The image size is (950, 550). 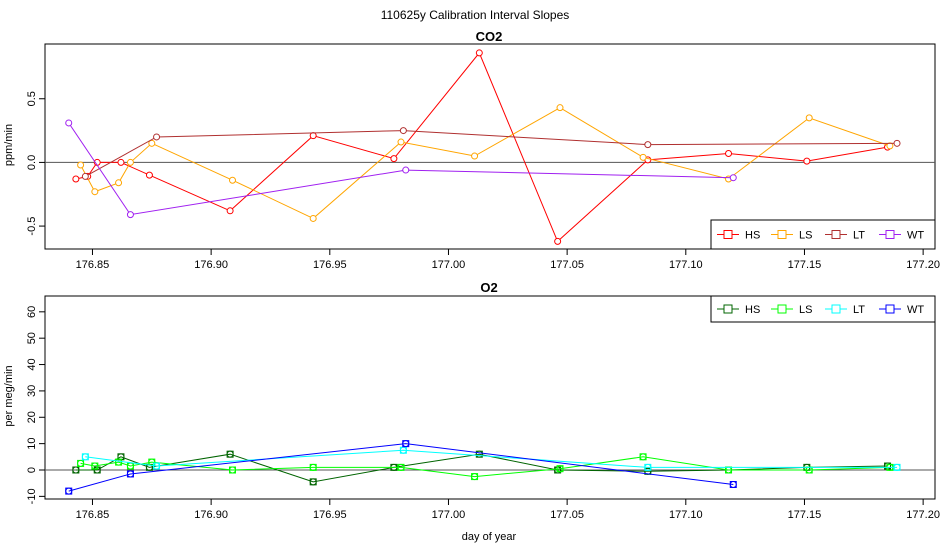 I want to click on series-hs, so click(x=482, y=468).